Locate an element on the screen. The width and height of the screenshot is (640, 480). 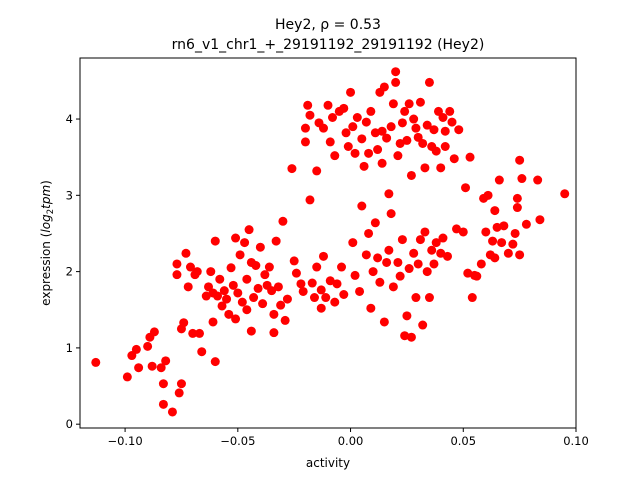
y-tick-label: 1 is located at coordinates (69, 348).